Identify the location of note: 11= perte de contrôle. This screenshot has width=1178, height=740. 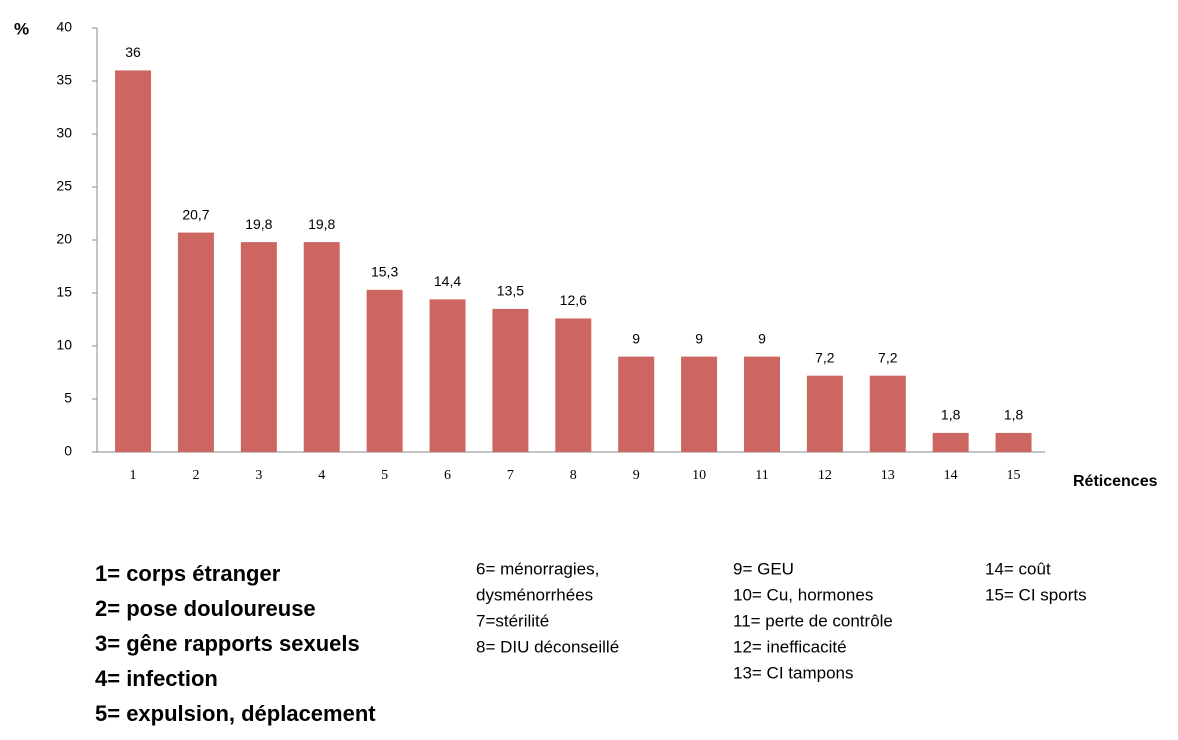
(813, 620).